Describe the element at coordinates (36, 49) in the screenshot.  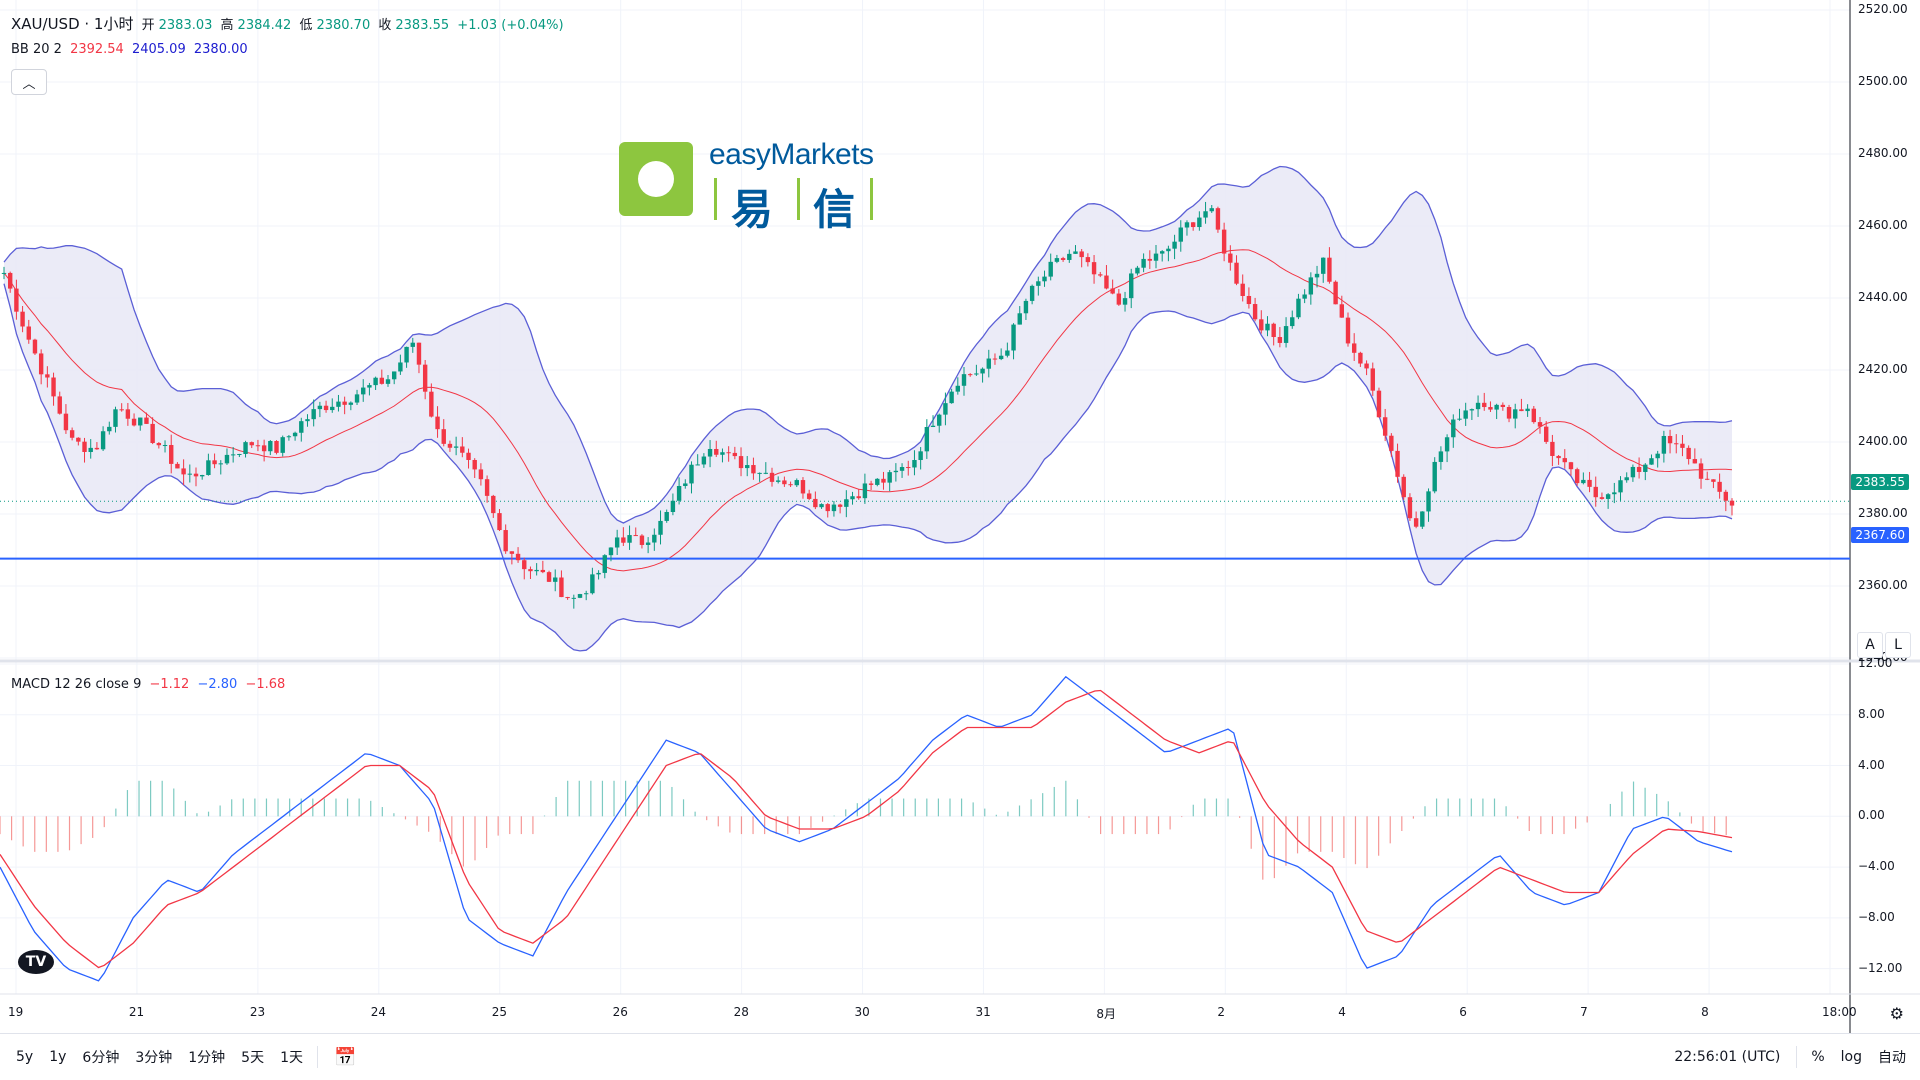
I see `bb-name: BB 20 2` at that location.